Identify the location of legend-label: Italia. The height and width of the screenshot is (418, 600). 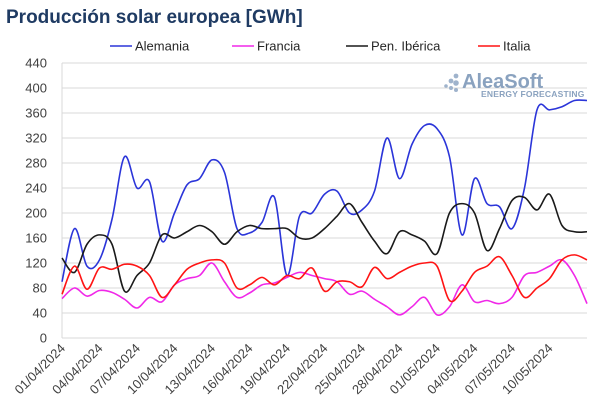
(517, 46).